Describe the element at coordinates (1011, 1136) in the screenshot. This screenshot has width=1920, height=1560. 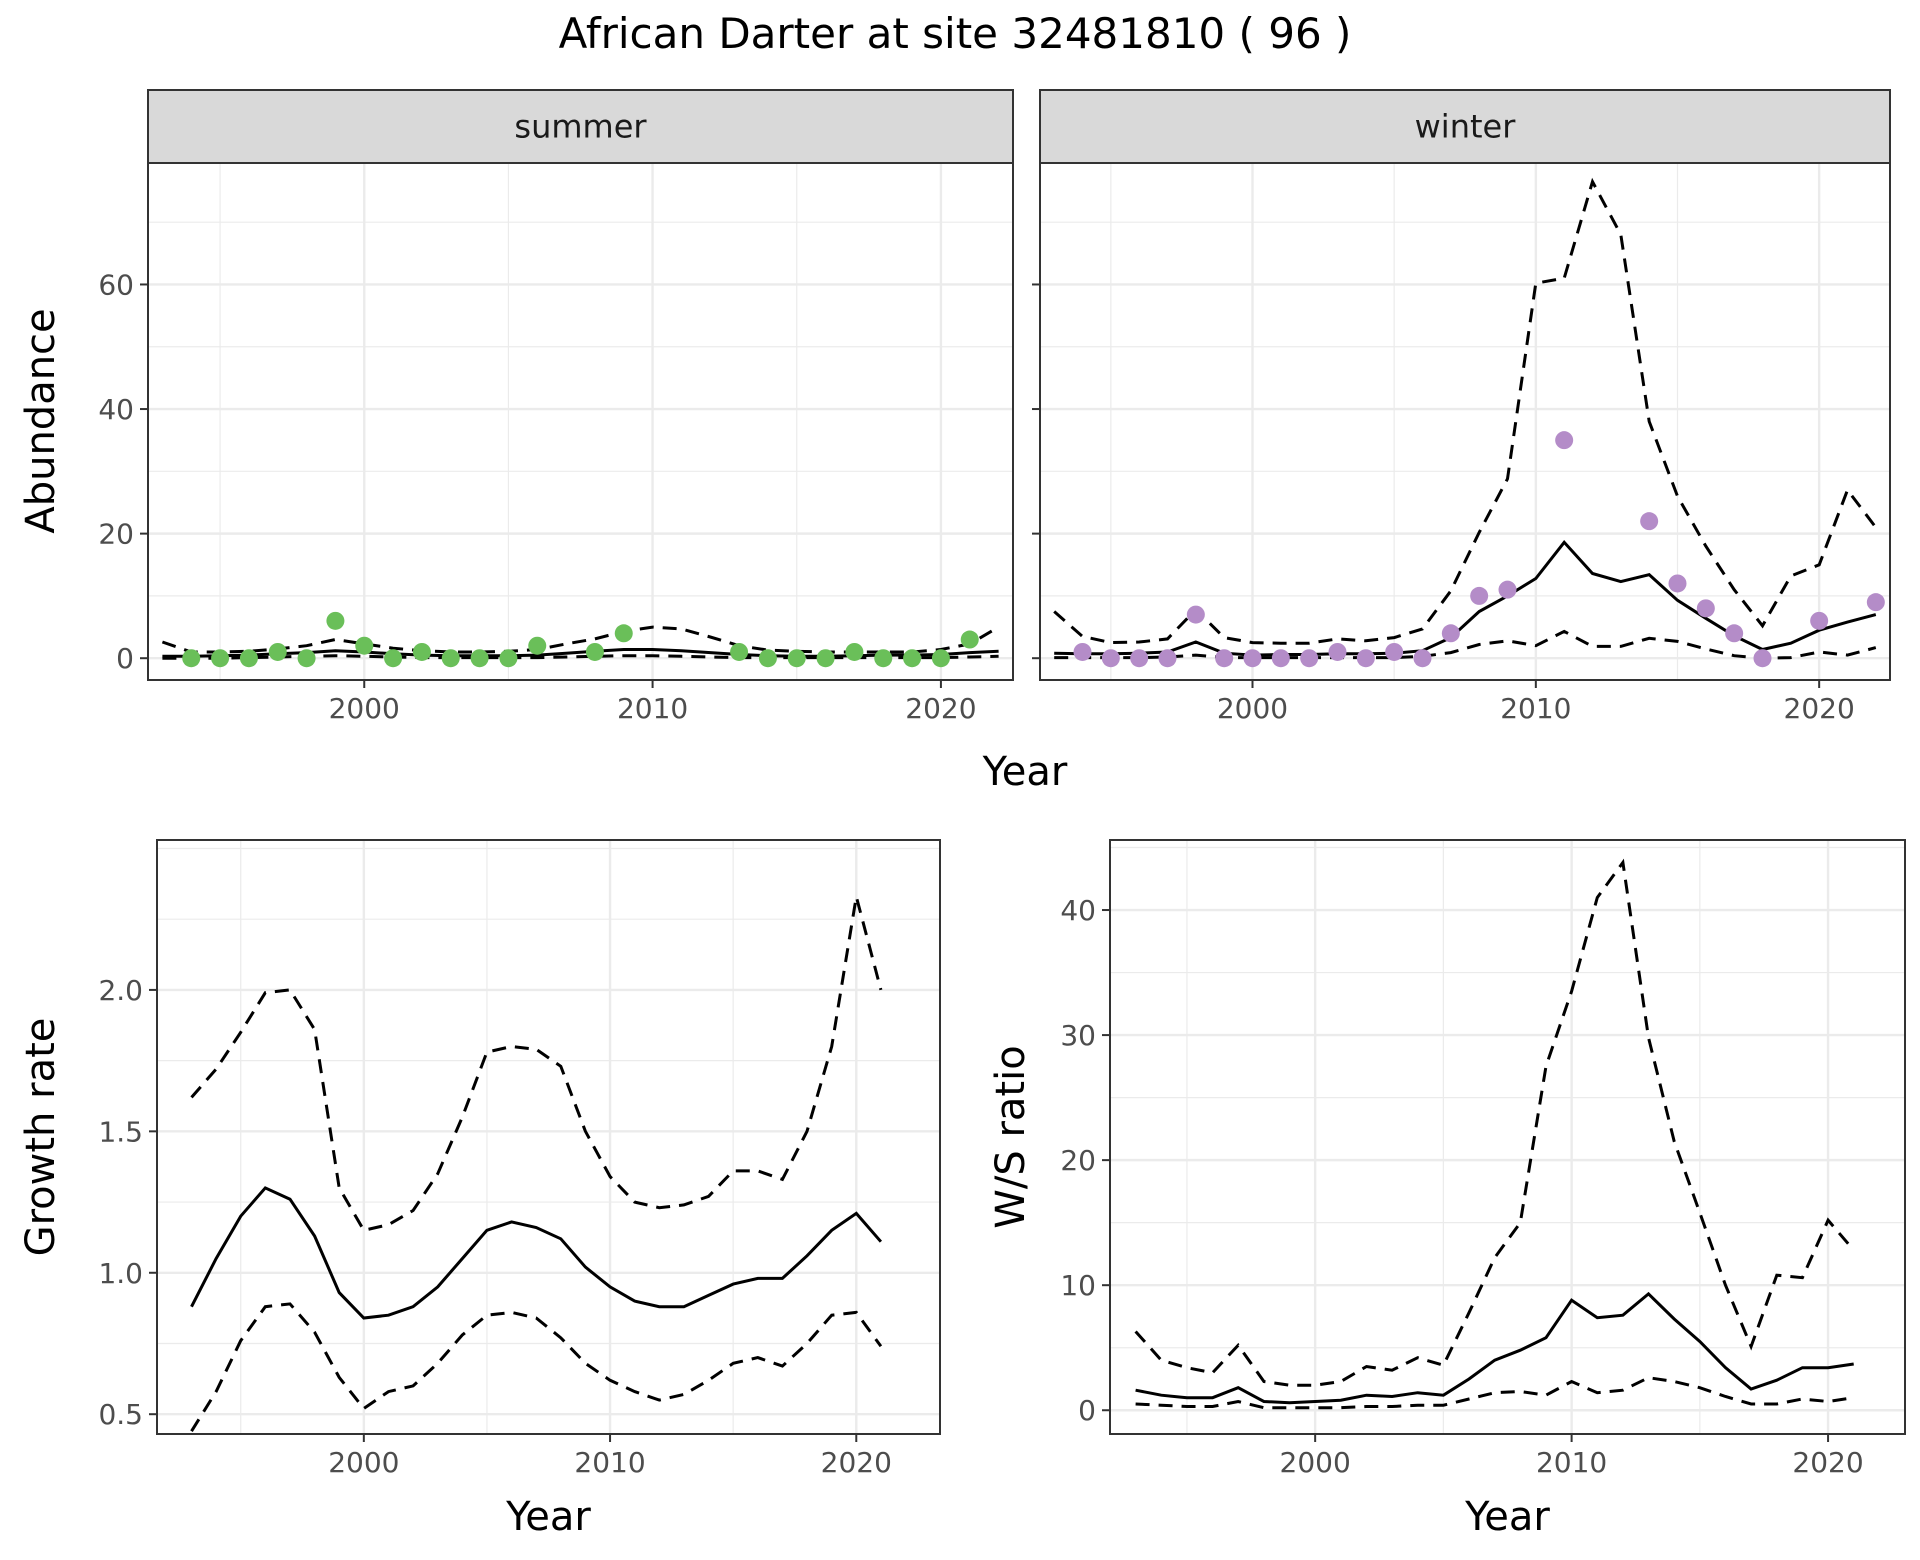
I see `y-axis-title: W/S ratio` at that location.